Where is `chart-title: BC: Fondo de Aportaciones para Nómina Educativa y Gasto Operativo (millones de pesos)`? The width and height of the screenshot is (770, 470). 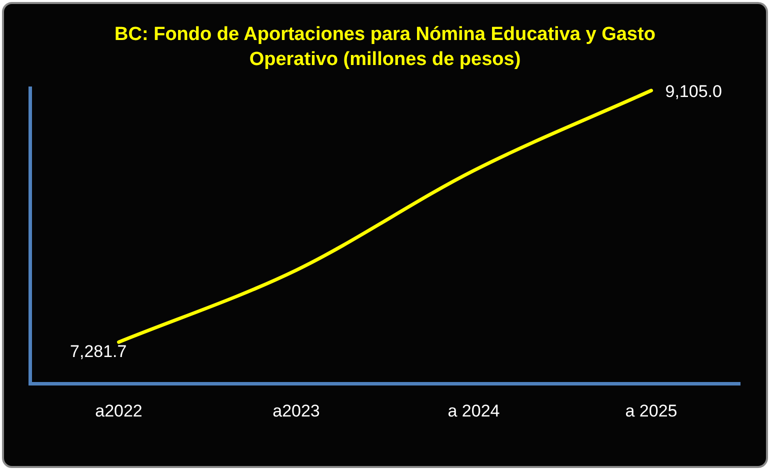 chart-title: BC: Fondo de Aportaciones para Nómina Educativa y Gasto Operativo (millones de pesos) is located at coordinates (385, 47).